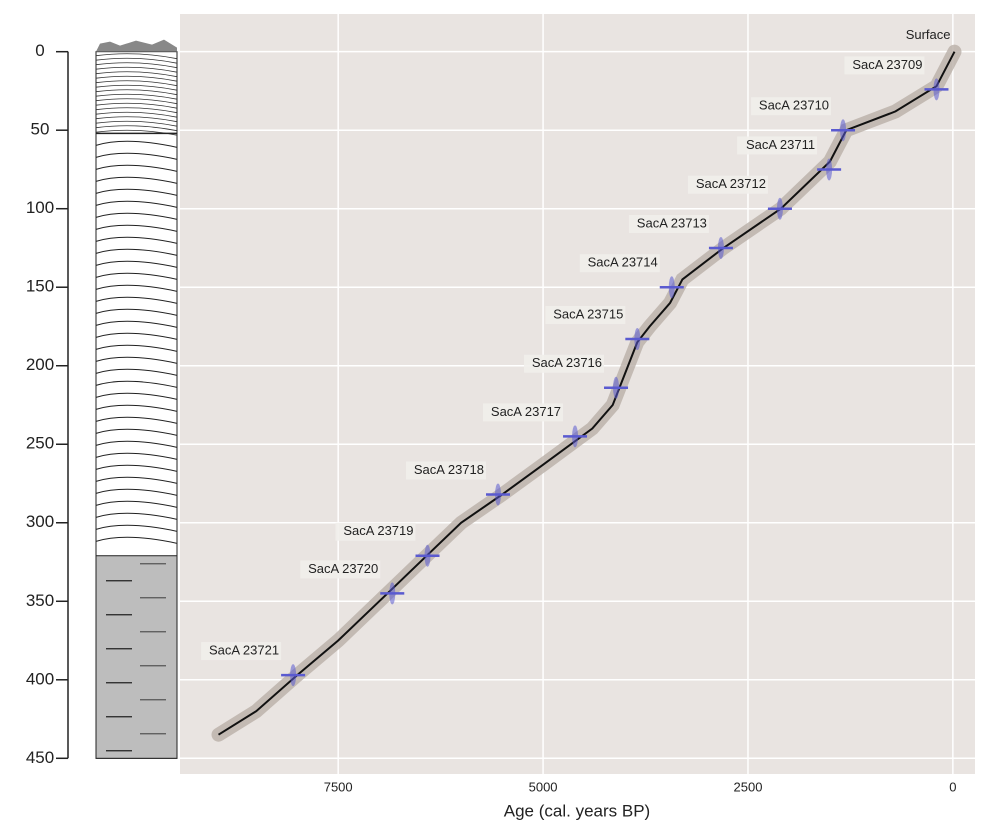 The image size is (982, 832). What do you see at coordinates (928, 34) in the screenshot?
I see `surface-label: Surface` at bounding box center [928, 34].